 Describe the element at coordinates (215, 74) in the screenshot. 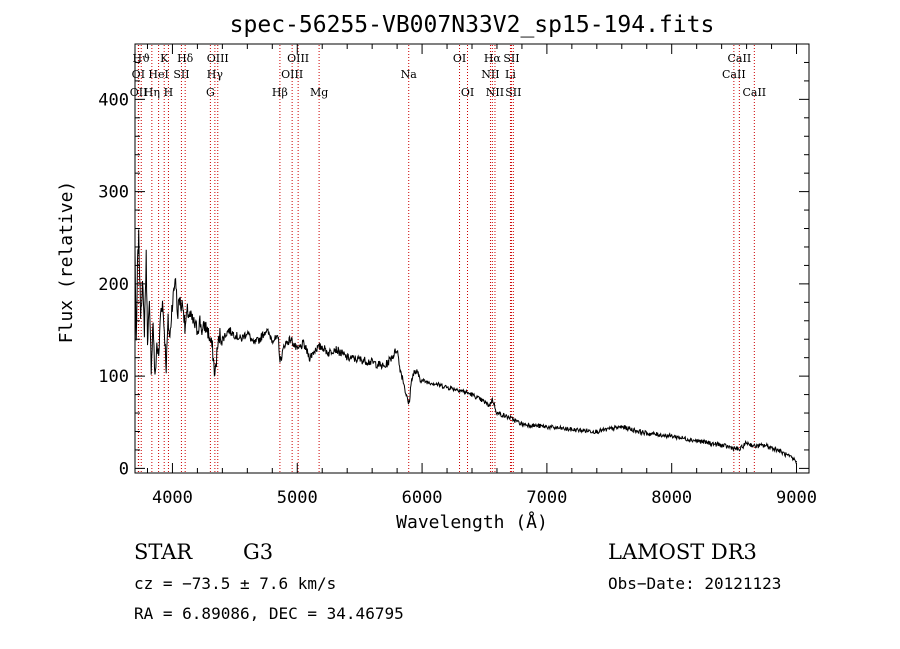

I see `line-label-10: Hγ` at that location.